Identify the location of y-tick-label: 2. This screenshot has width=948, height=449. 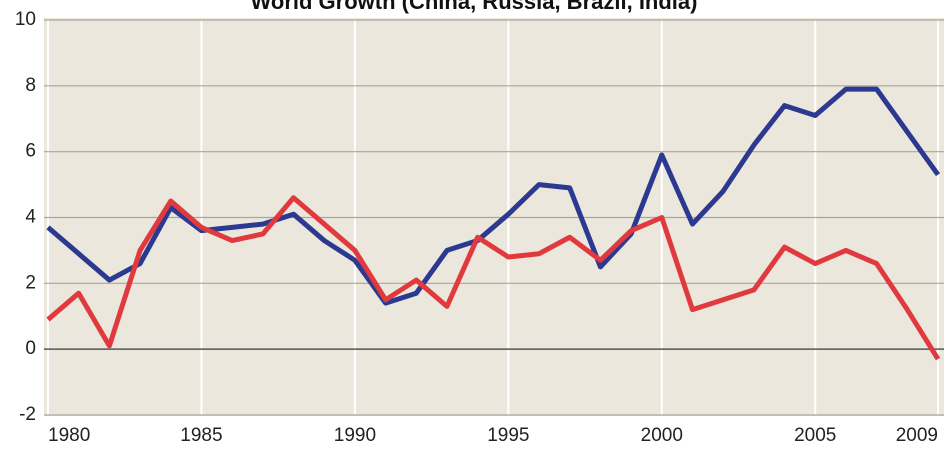
(30, 282).